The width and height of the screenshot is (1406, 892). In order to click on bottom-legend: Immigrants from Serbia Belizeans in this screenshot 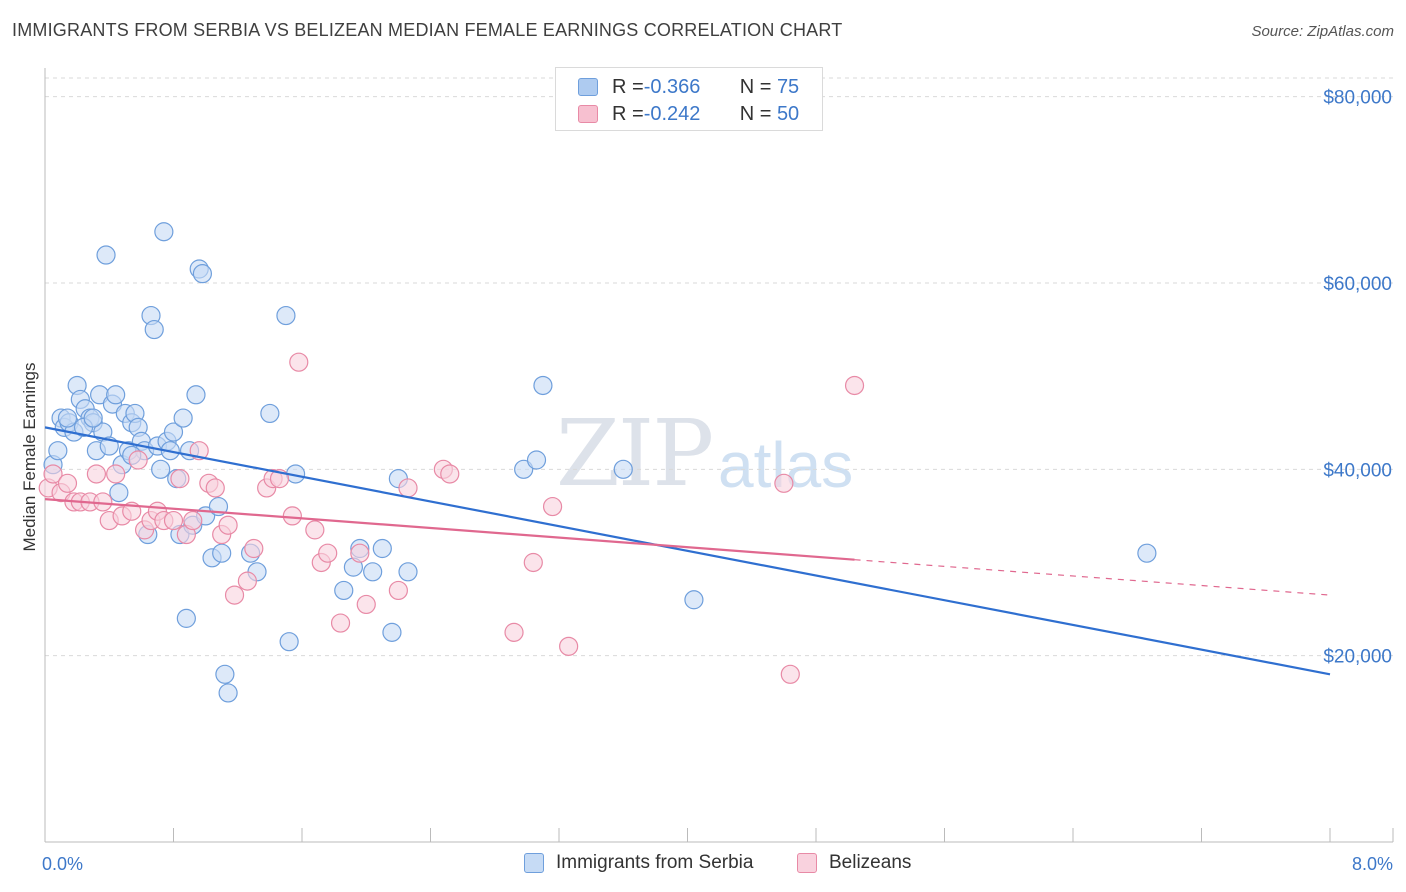, I will do `click(703, 864)`.